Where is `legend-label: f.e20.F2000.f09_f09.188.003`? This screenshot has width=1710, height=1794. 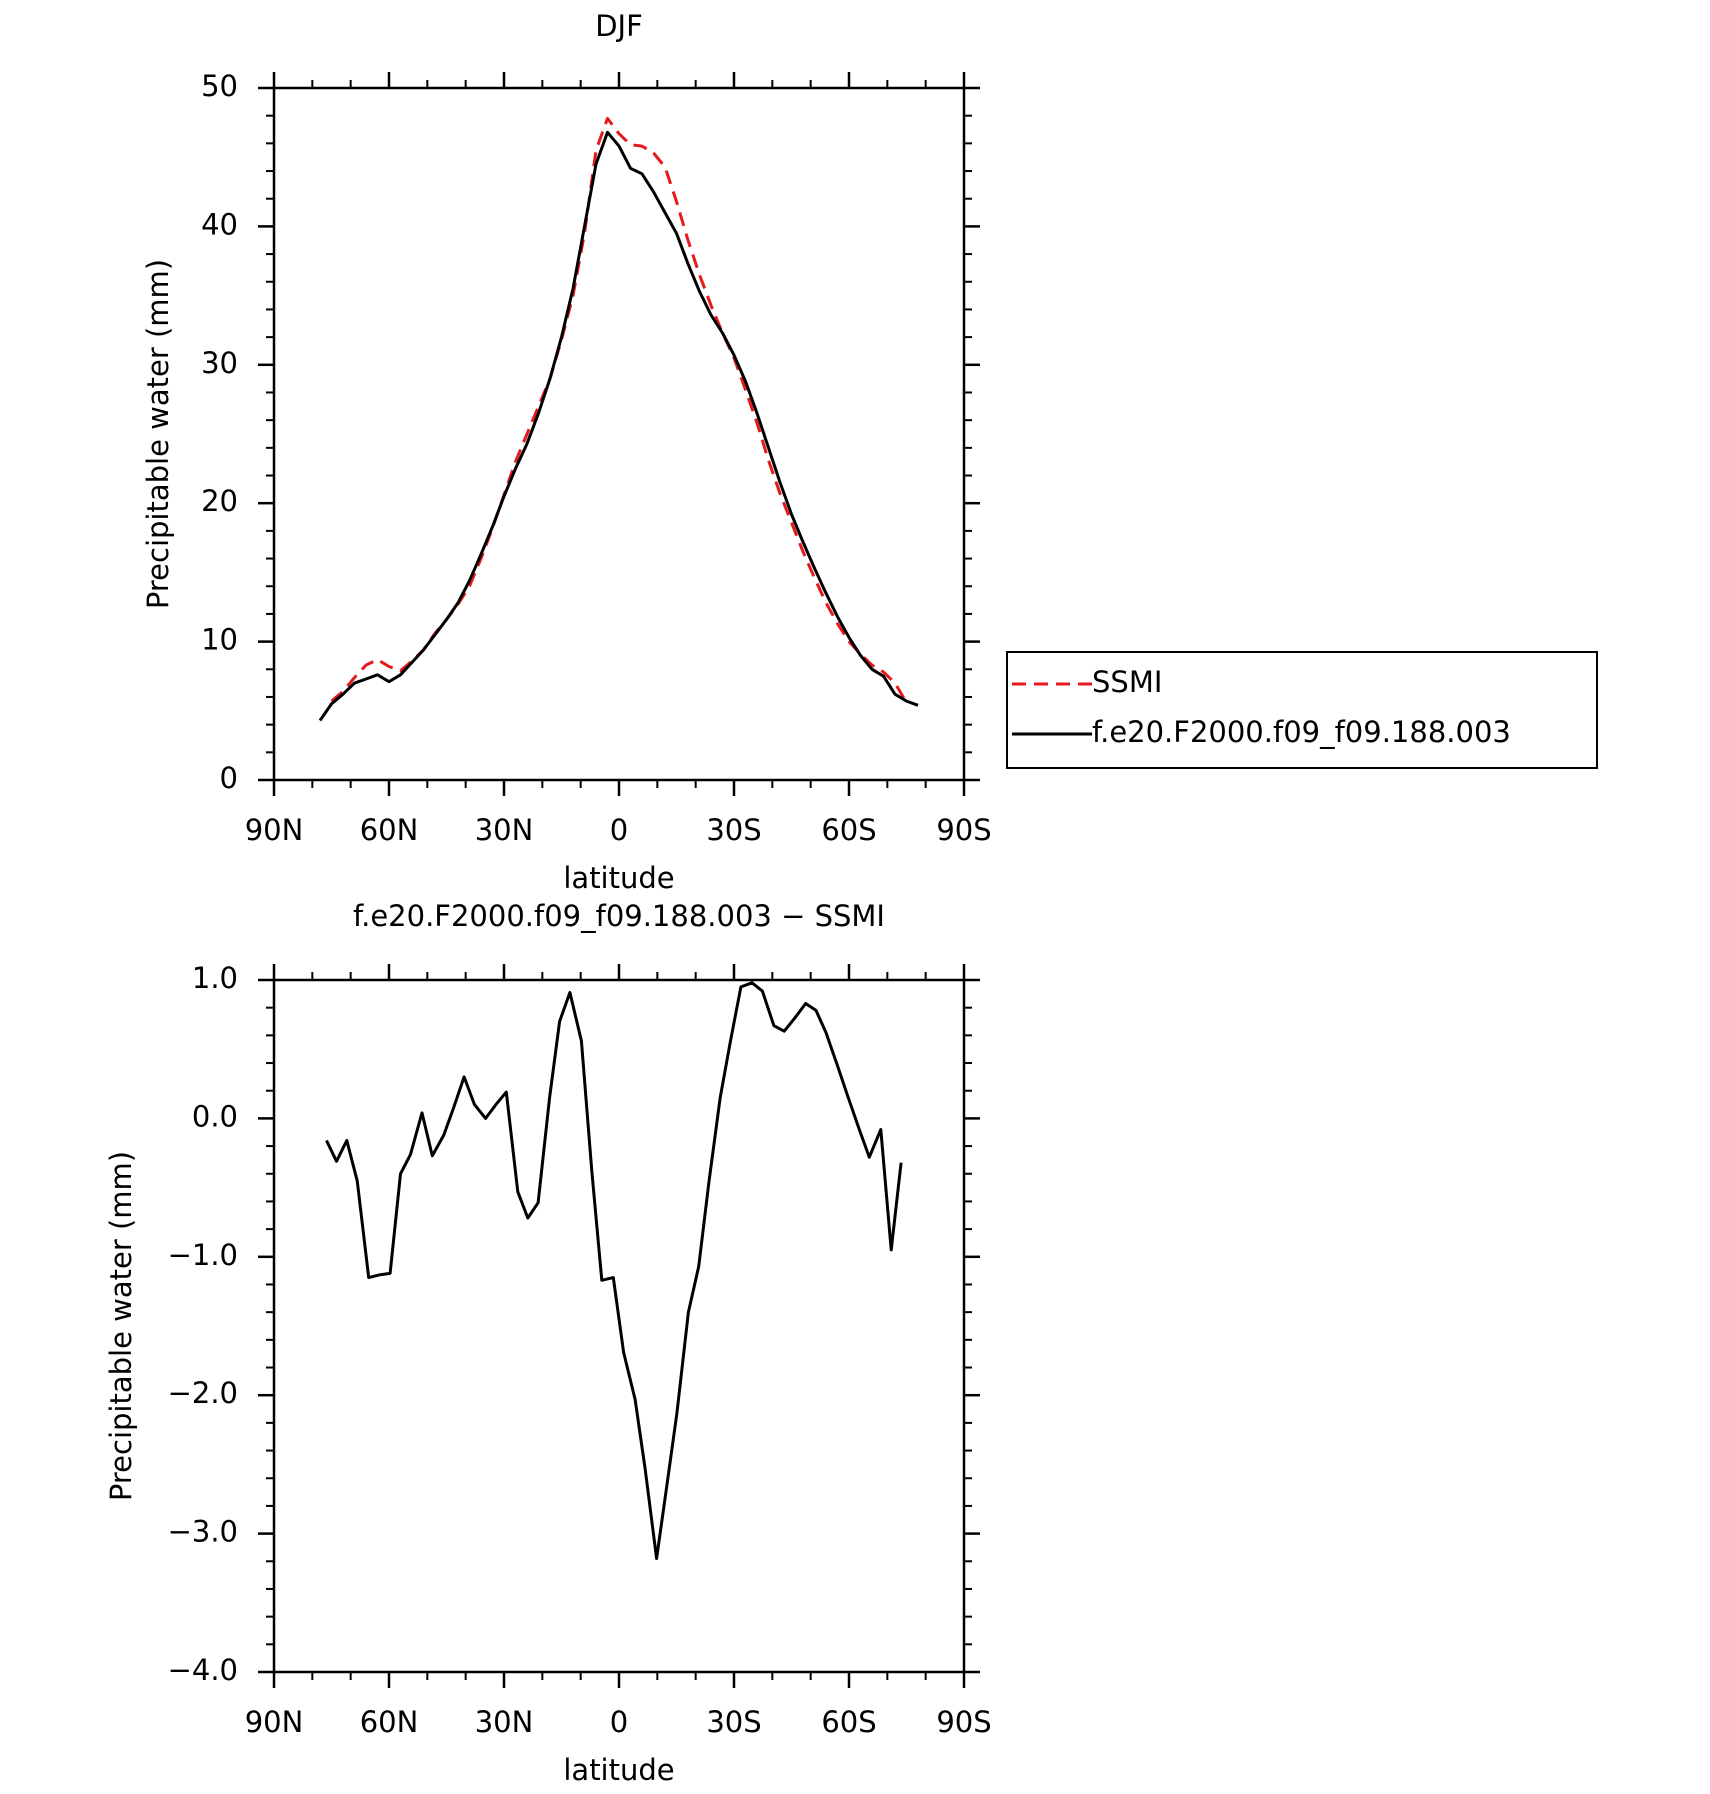 legend-label: f.e20.F2000.f09_f09.188.003 is located at coordinates (1301, 732).